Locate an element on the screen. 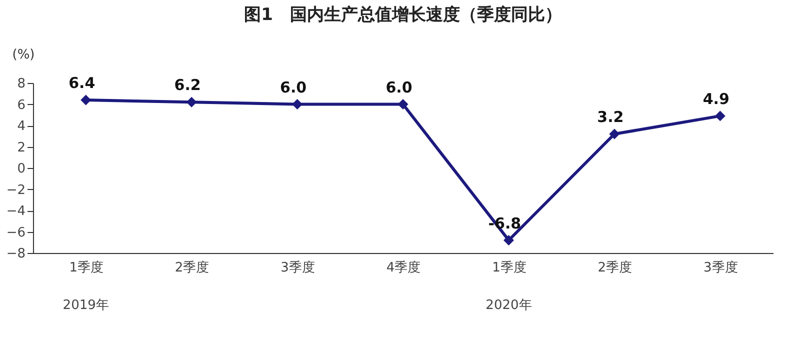 The image size is (804, 339). chart-title: 图1 国内生产总值增长速度（季度同比） is located at coordinates (403, 15).